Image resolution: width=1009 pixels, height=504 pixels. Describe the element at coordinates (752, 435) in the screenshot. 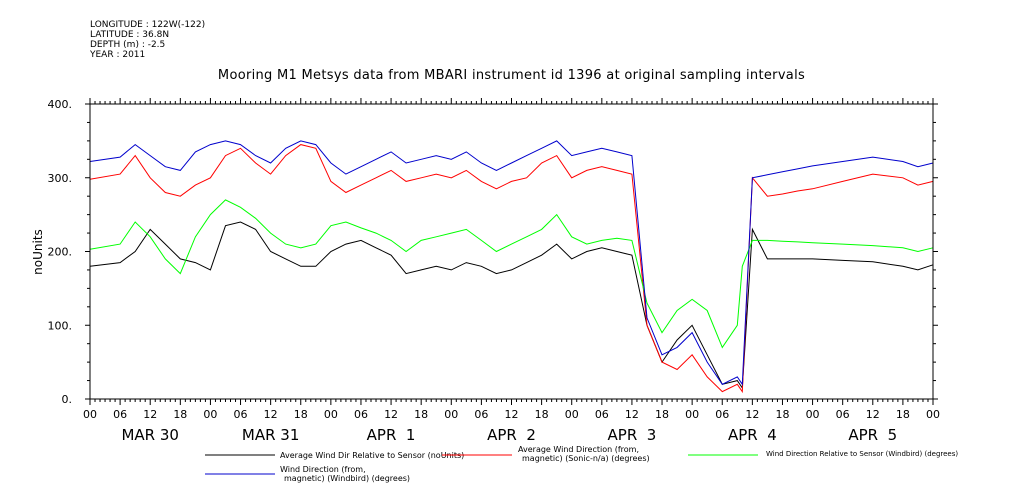

I see `day-label: APR 4` at that location.